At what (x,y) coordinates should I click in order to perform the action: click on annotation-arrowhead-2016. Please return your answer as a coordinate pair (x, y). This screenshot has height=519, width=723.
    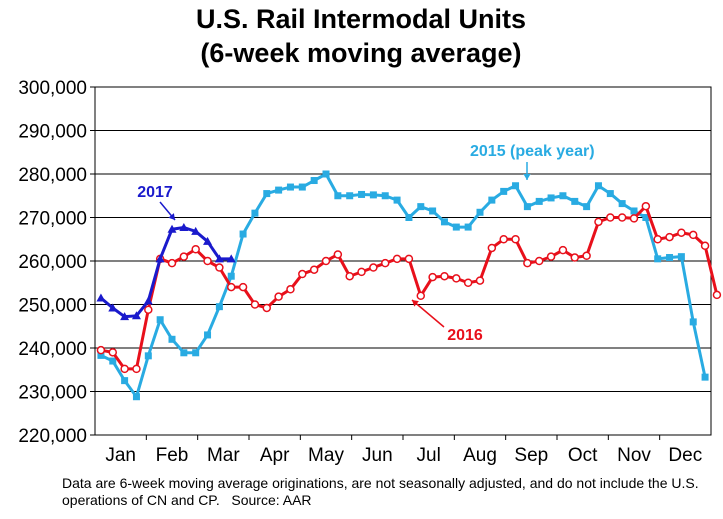
    Looking at the image, I should click on (415, 303).